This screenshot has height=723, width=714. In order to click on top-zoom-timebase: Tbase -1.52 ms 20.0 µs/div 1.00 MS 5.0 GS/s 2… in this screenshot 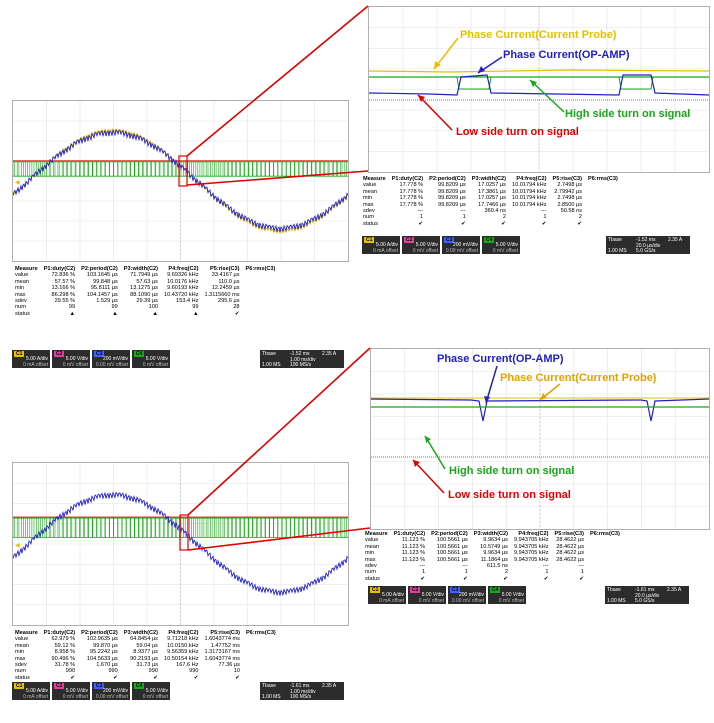, I will do `click(648, 245)`.